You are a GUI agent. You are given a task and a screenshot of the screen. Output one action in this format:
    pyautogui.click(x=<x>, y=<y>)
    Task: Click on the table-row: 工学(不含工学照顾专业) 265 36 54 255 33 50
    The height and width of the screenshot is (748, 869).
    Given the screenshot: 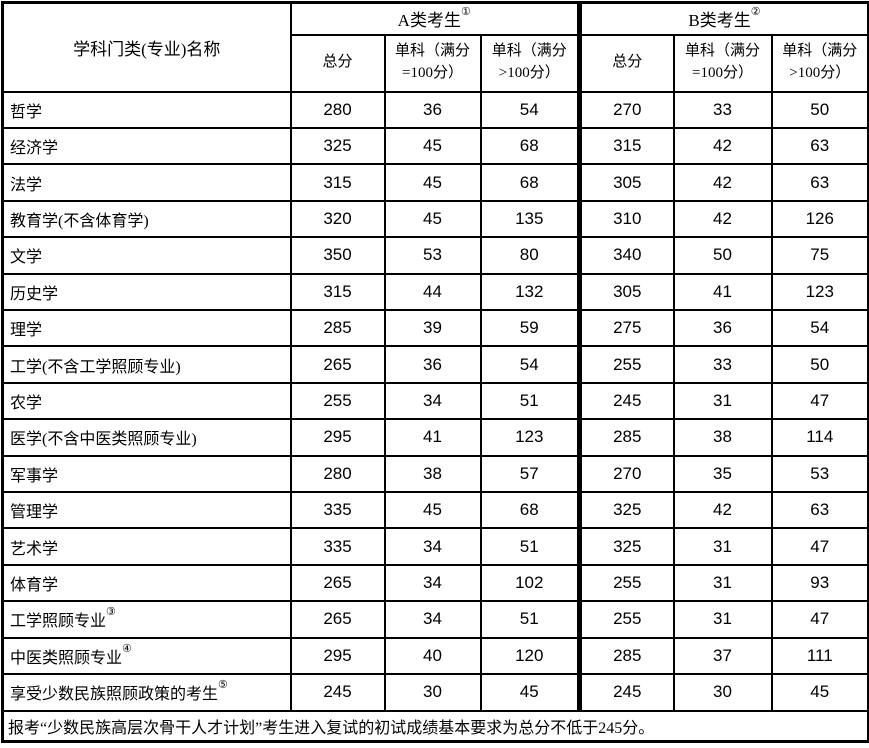 What is the action you would take?
    pyautogui.click(x=435, y=364)
    